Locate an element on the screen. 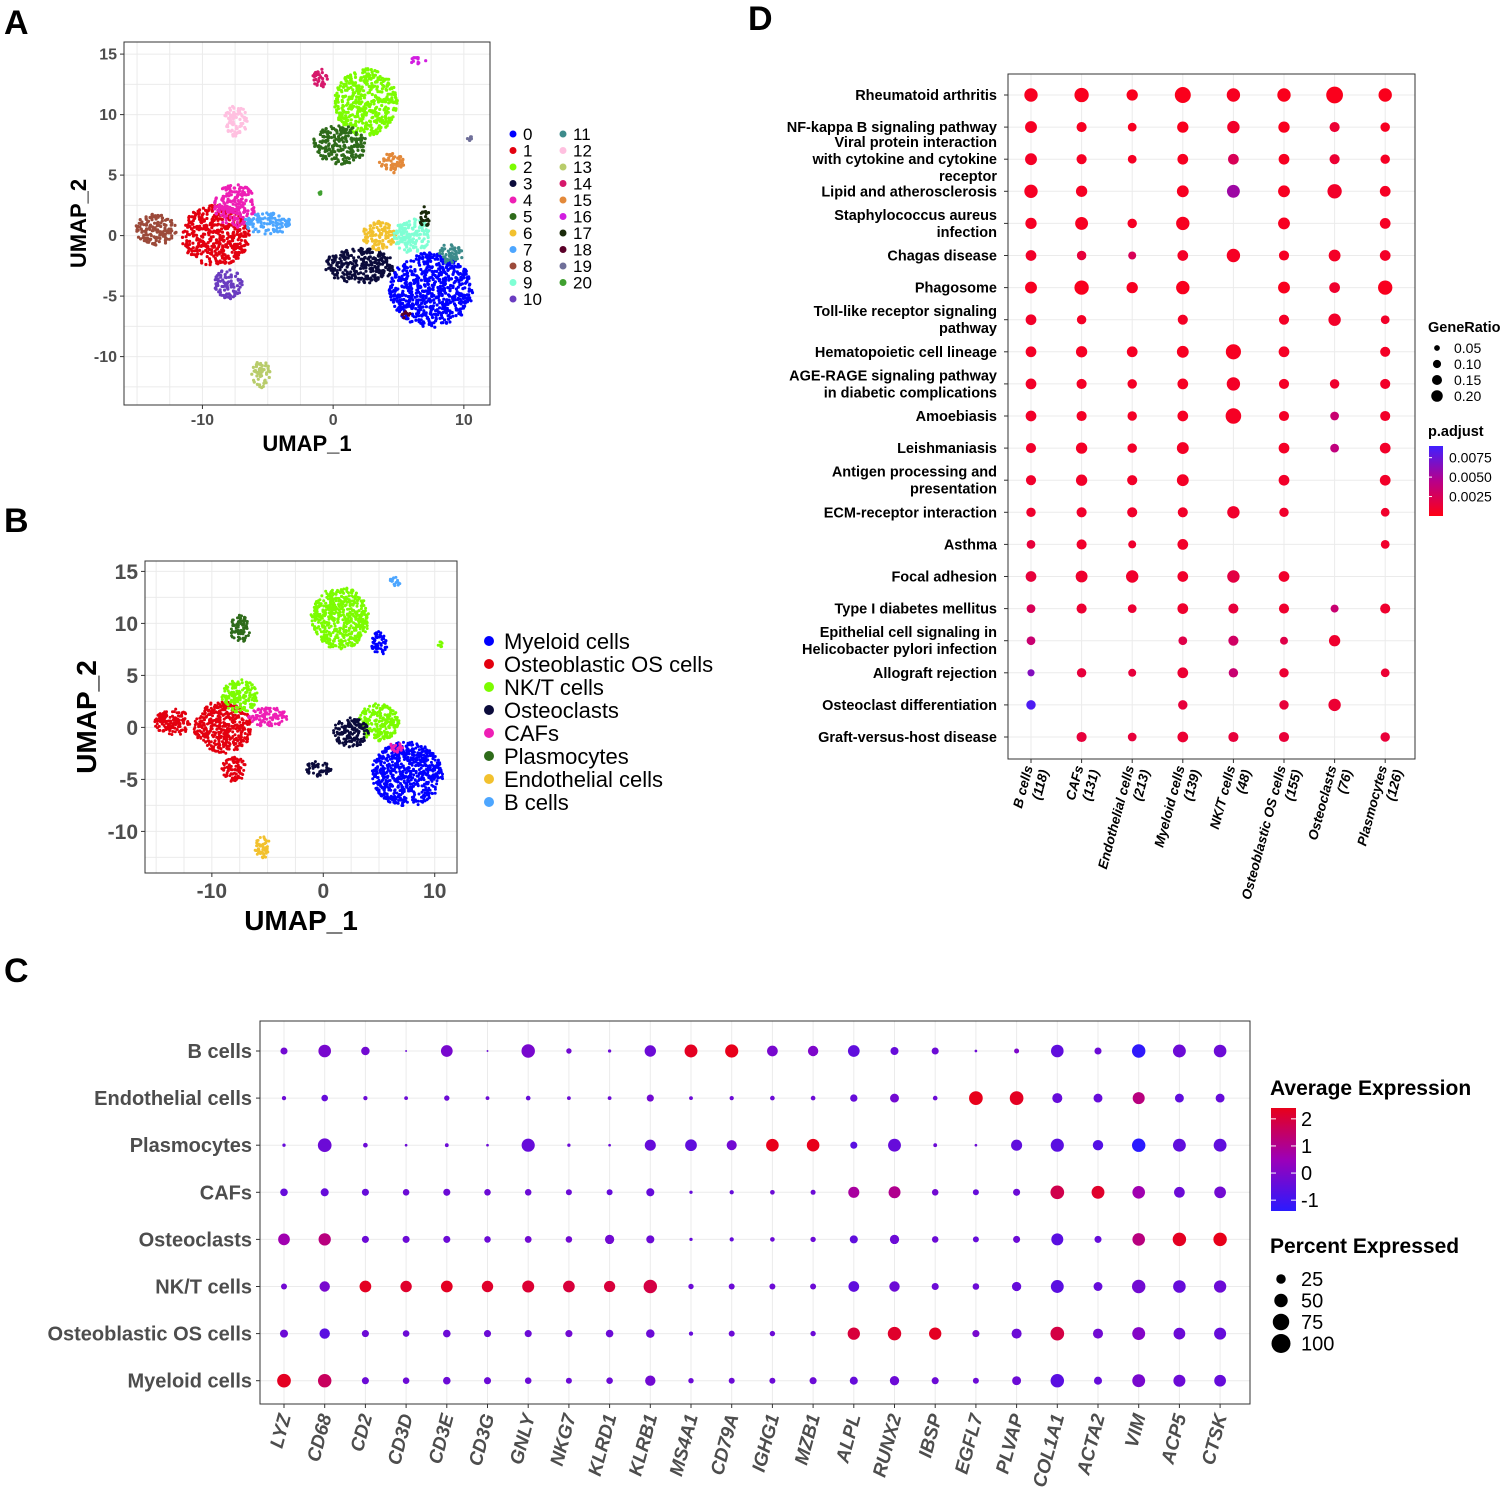 The height and width of the screenshot is (1505, 1512). panel-label-c: C is located at coordinates (16, 971).